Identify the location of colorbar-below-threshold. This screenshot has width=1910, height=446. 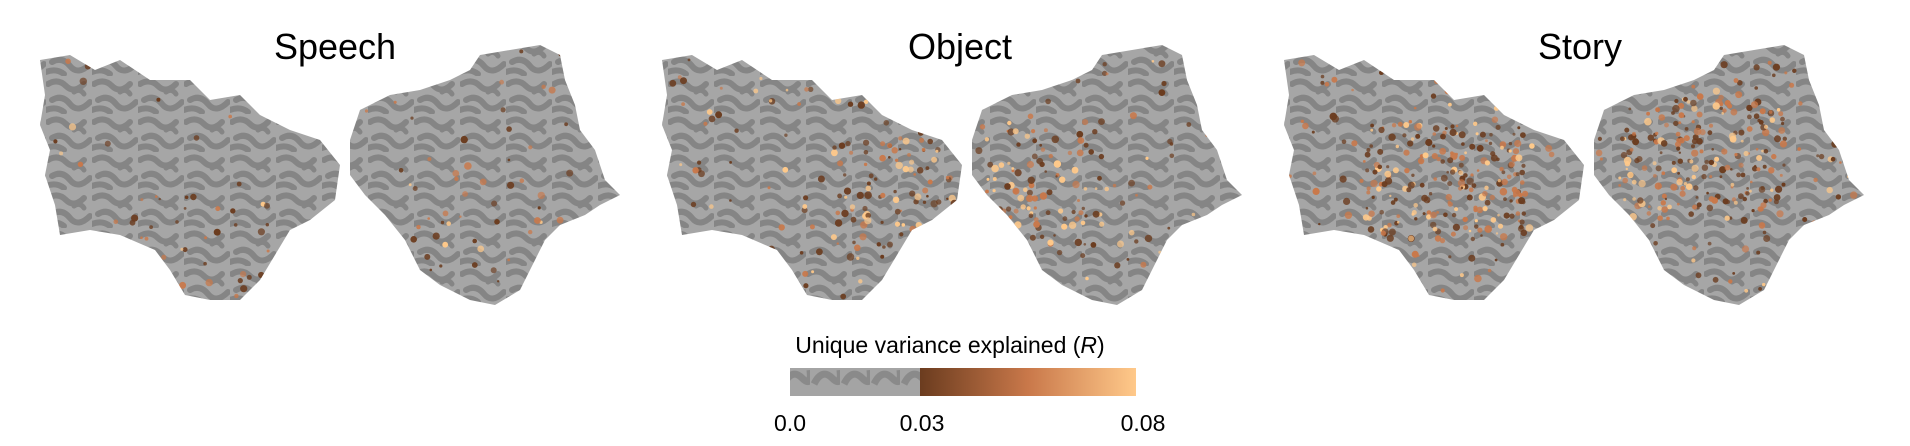
(855, 382).